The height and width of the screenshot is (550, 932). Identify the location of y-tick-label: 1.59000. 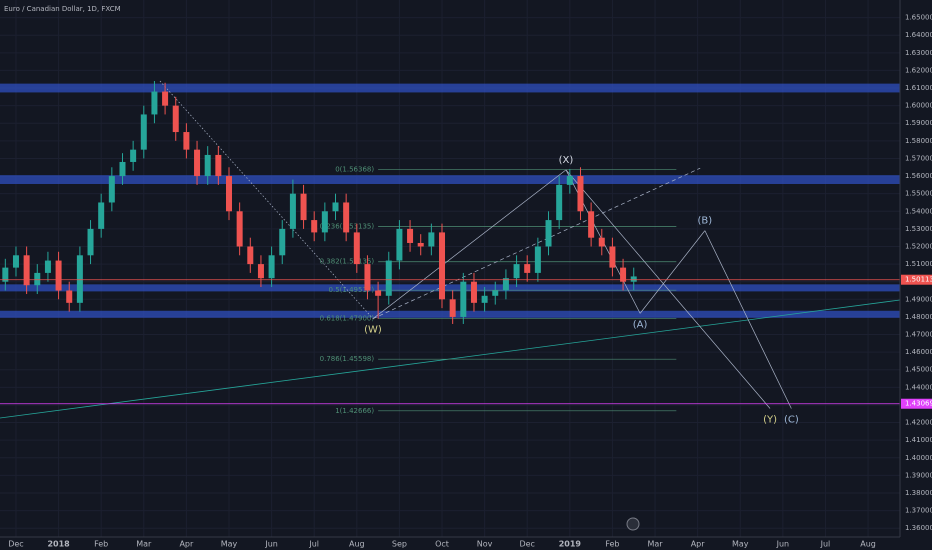
(918, 123).